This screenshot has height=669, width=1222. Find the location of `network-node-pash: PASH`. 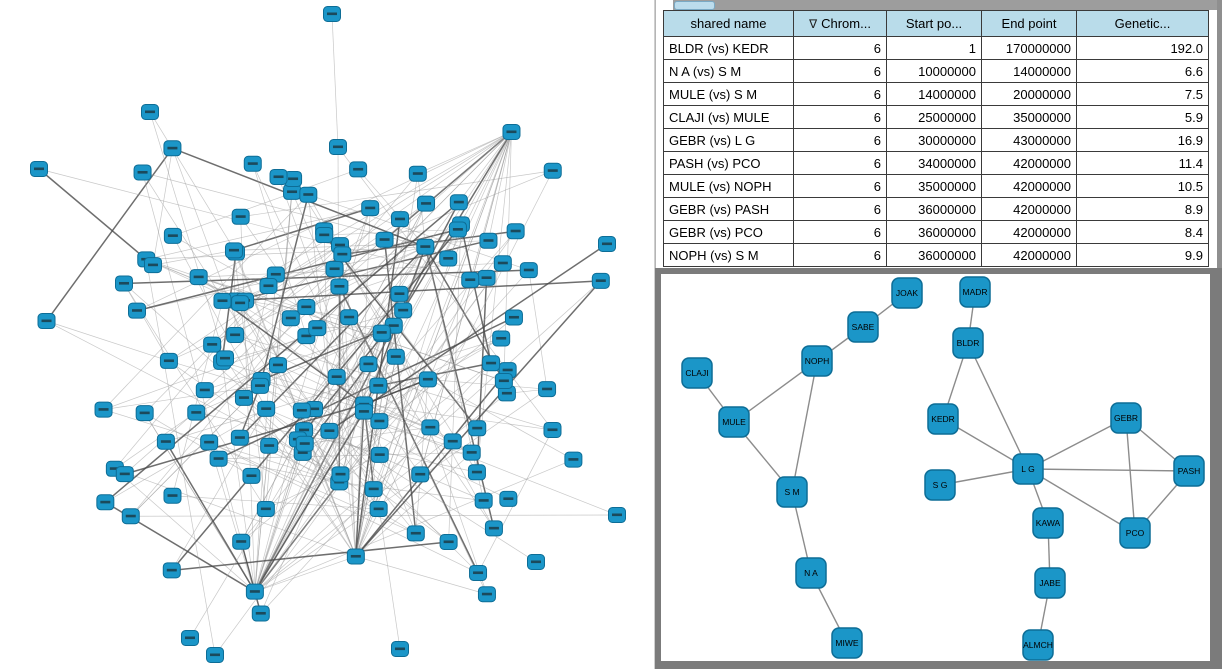

network-node-pash: PASH is located at coordinates (1189, 471).